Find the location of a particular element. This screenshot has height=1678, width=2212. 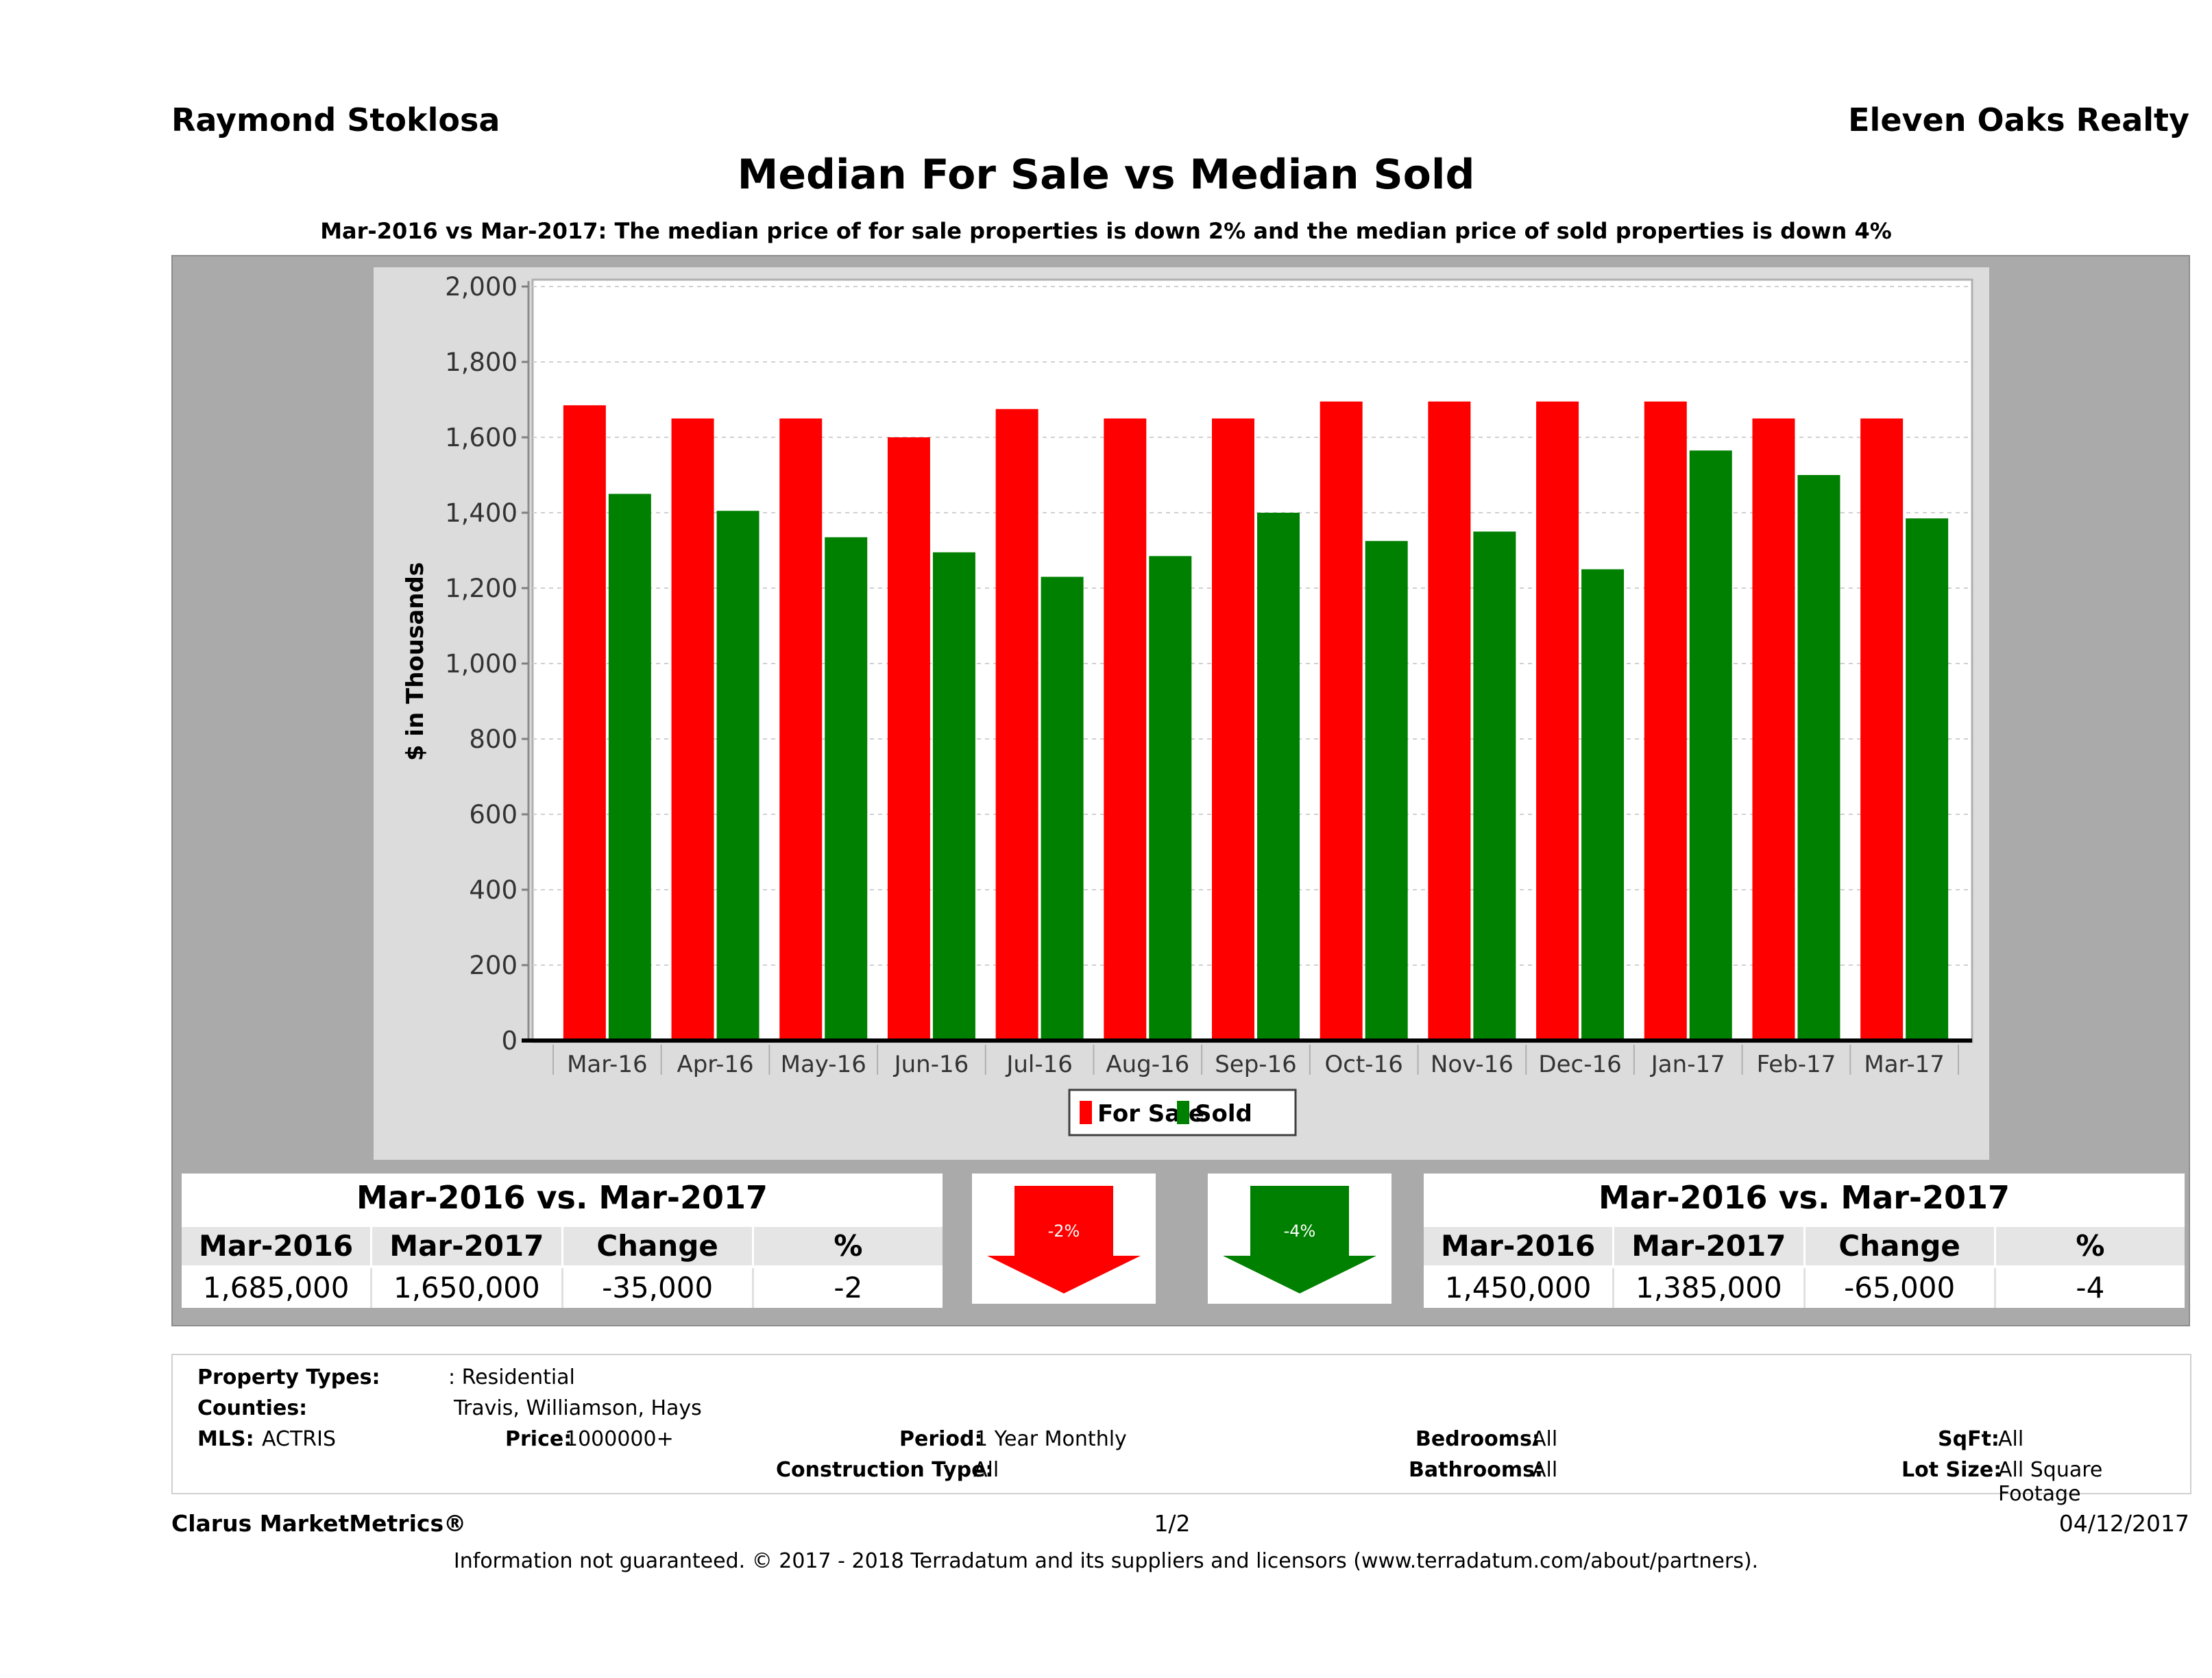

for-sale-change-indicator: -2% is located at coordinates (1064, 1239).